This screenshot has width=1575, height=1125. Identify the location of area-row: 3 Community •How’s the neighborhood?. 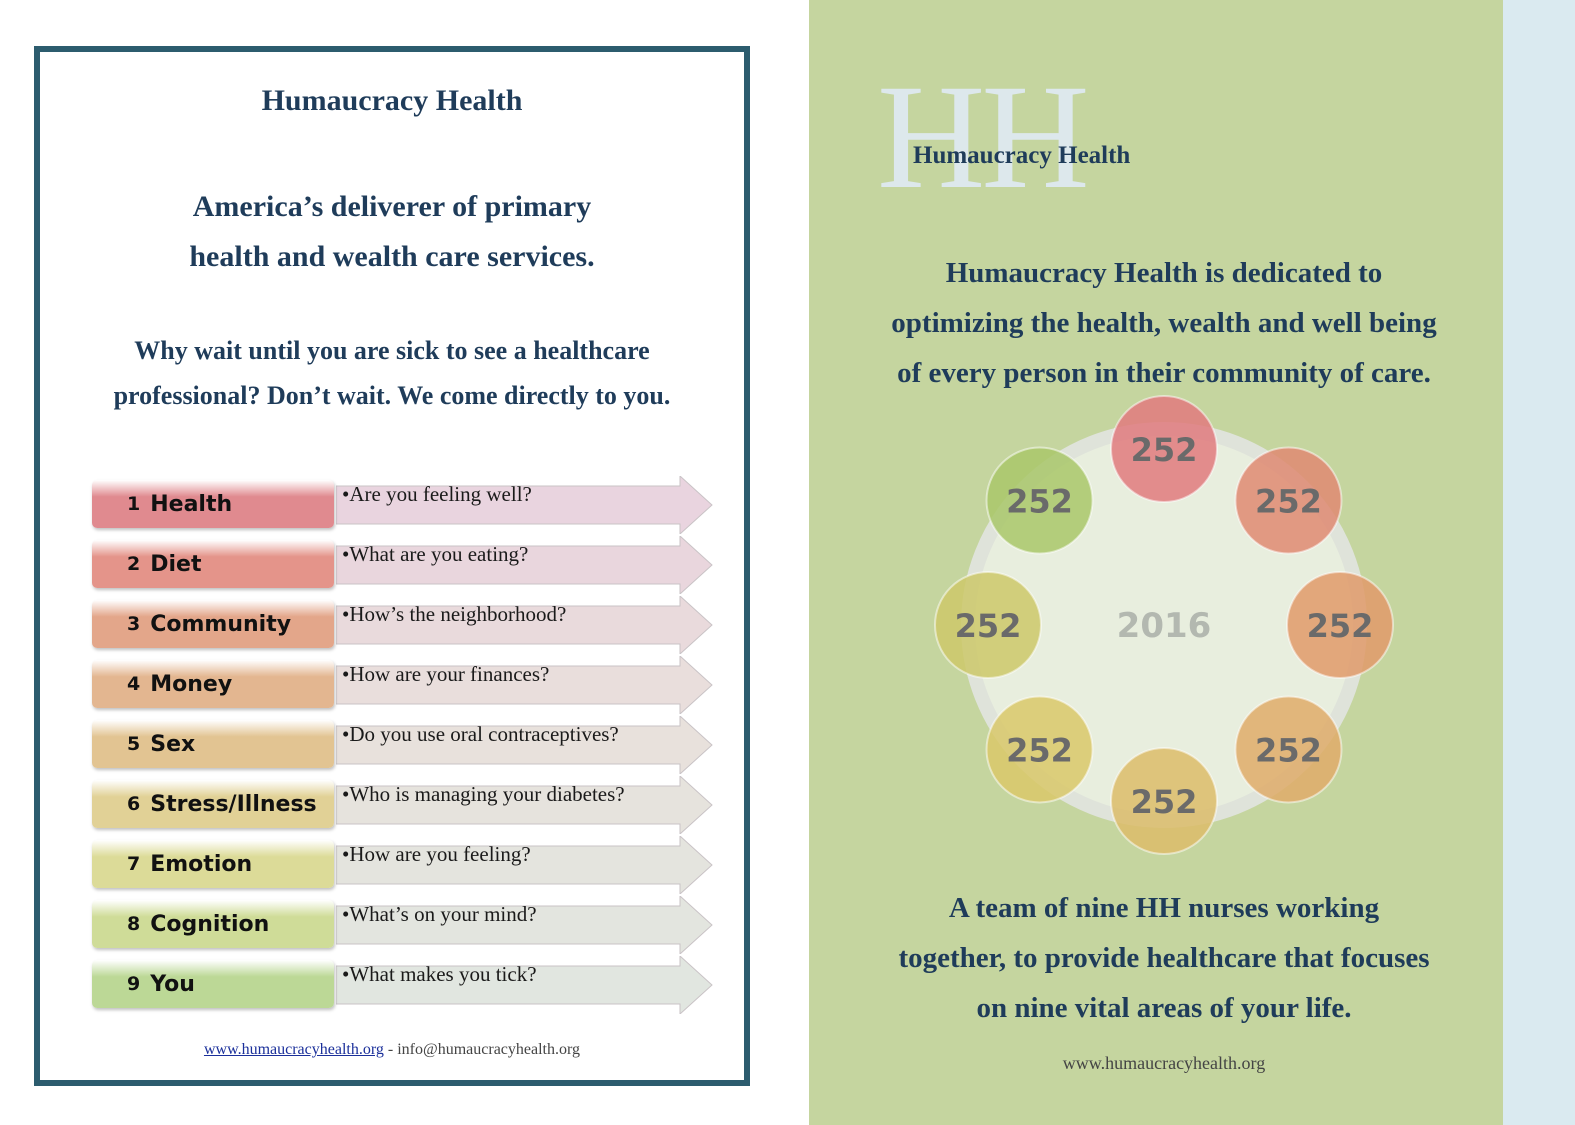
(407, 626).